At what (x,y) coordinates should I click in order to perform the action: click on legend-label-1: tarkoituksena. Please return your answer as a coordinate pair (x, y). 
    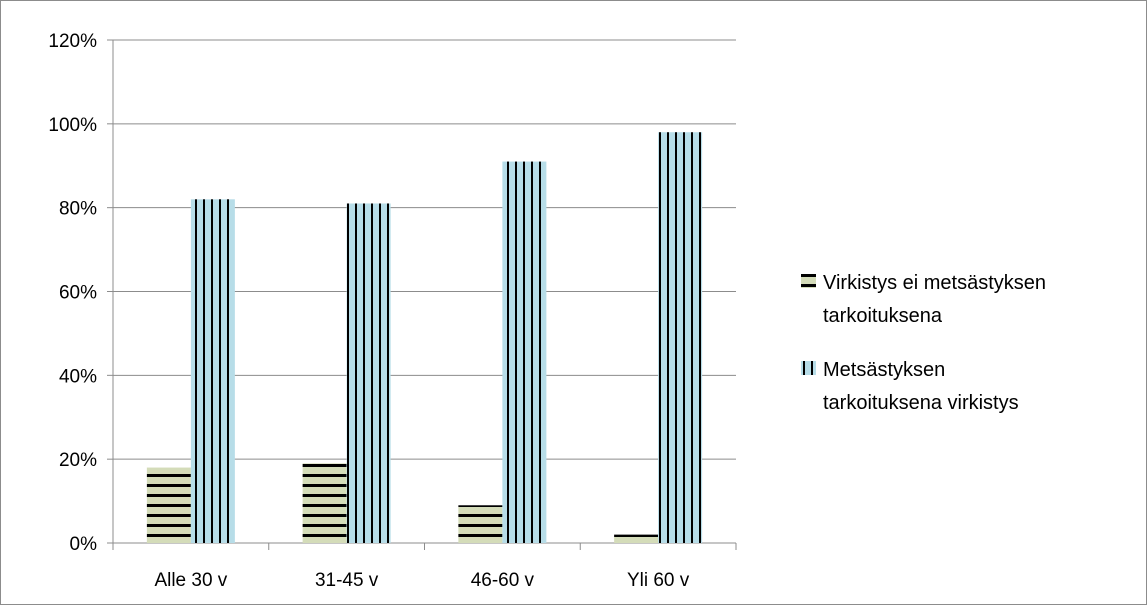
    Looking at the image, I should click on (883, 316).